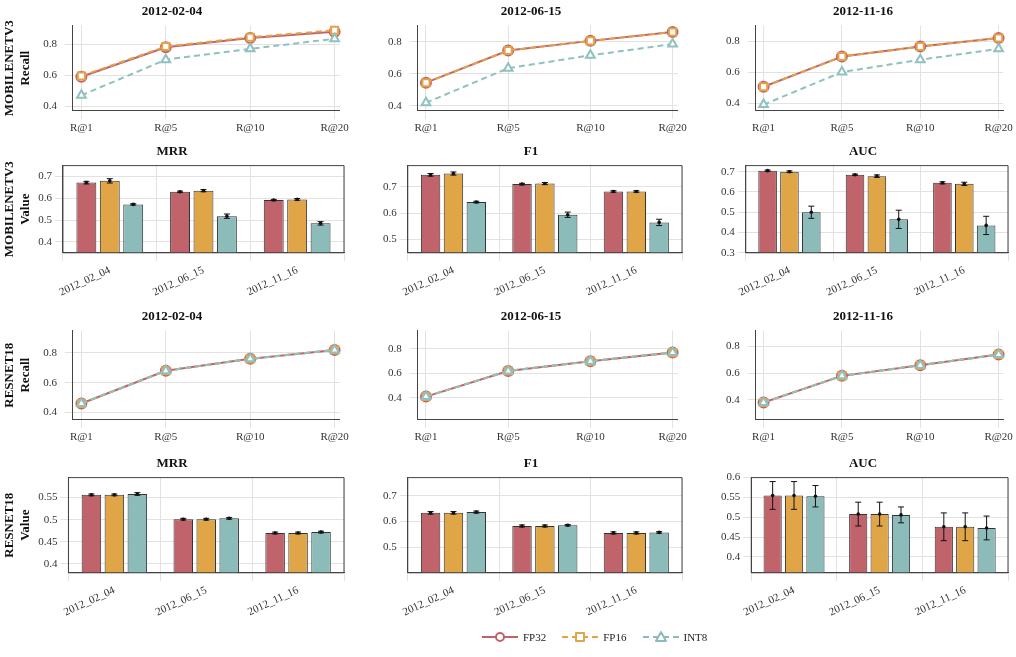 Image resolution: width=1016 pixels, height=657 pixels. Describe the element at coordinates (16, 375) in the screenshot. I see `y-axis-title: RESNET18 Recall` at that location.